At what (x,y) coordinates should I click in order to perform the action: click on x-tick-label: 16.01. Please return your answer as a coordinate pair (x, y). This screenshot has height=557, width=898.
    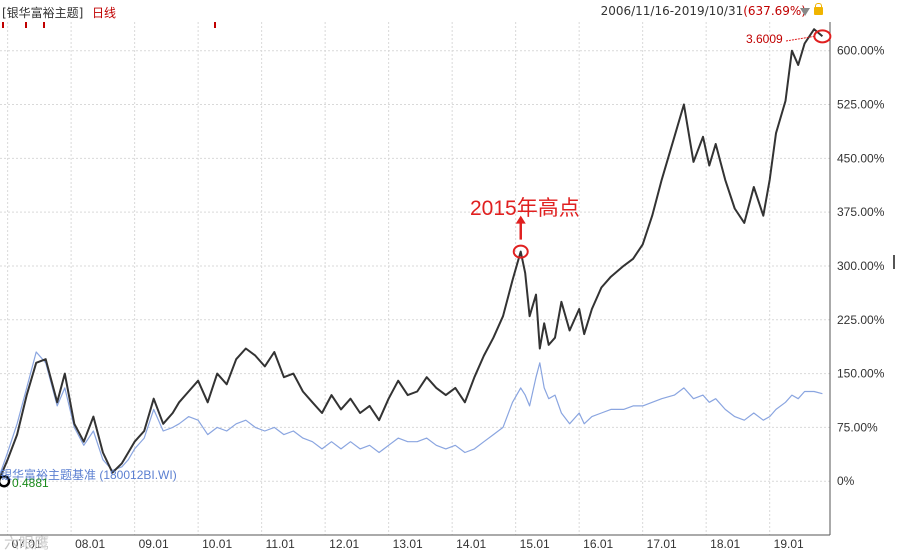
    Looking at the image, I should click on (598, 544).